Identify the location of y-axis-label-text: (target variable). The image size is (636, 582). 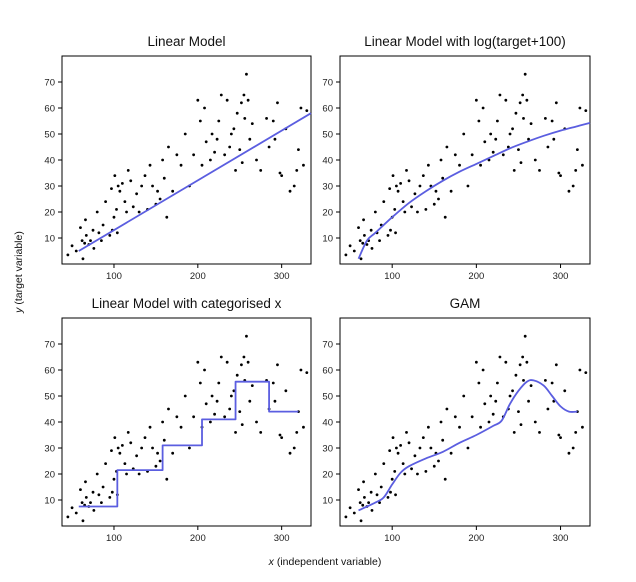
(19, 269).